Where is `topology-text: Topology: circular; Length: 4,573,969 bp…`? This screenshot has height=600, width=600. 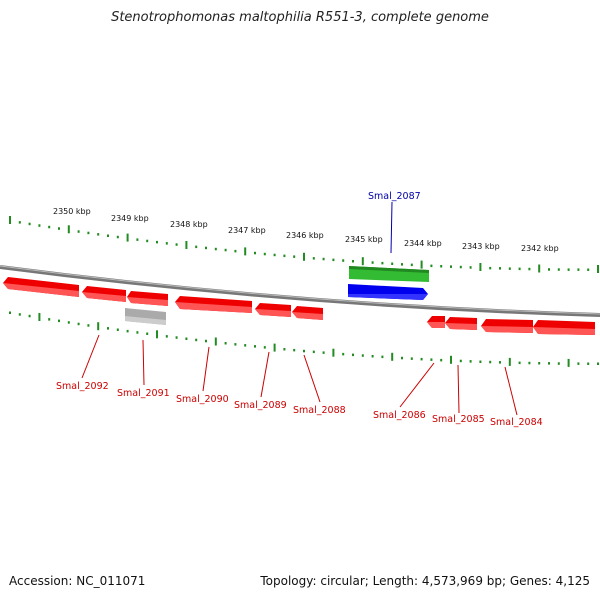
topology-text: Topology: circular; Length: 4,573,969 bp… is located at coordinates (425, 581).